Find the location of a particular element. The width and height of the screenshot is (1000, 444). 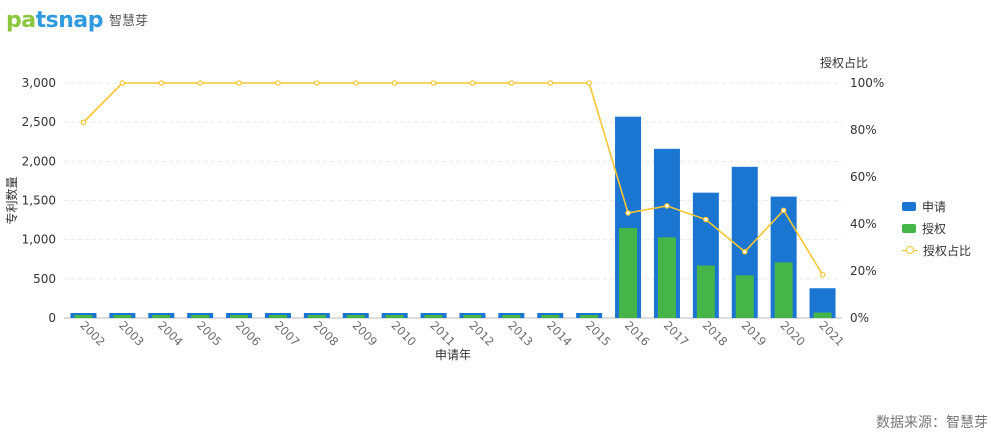

y2-tick-label: 0% is located at coordinates (859, 318).